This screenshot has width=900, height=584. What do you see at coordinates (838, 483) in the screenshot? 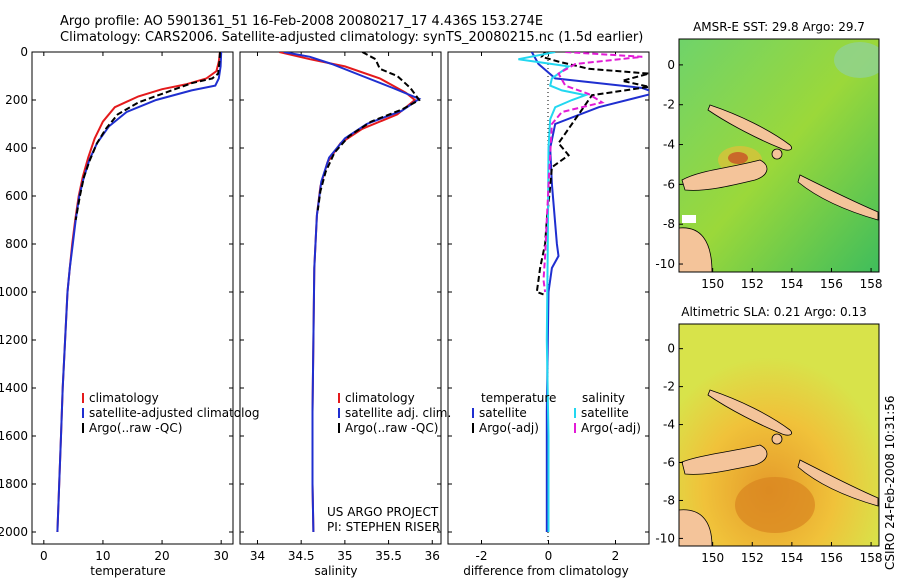
I see `sla-solomon-island` at bounding box center [838, 483].